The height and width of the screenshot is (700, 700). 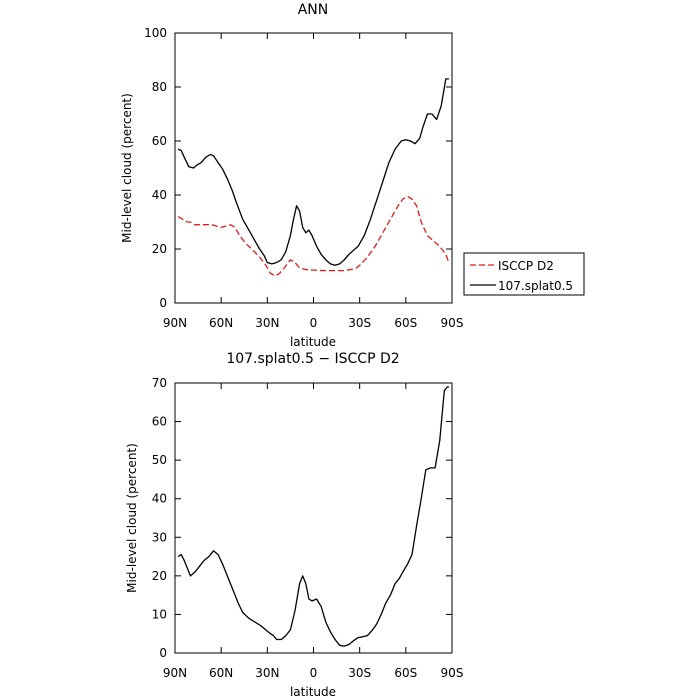 What do you see at coordinates (359, 323) in the screenshot?
I see `top-x-tick-label: 30S` at bounding box center [359, 323].